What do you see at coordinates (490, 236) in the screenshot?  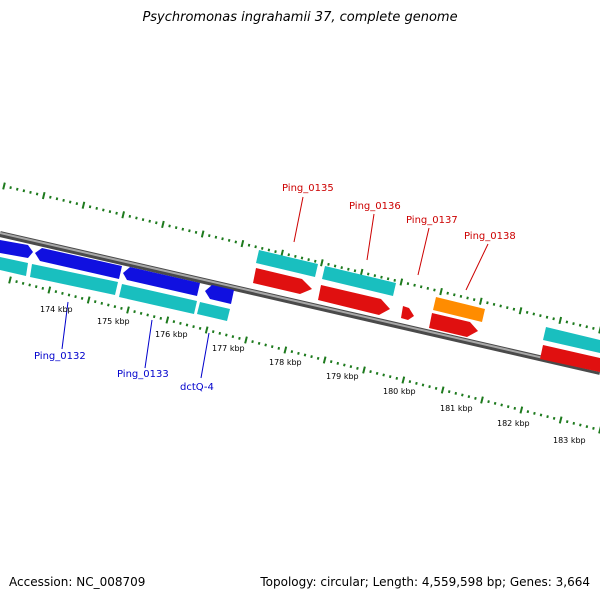 I see `gene-label-ping-0138: Ping_0138` at bounding box center [490, 236].